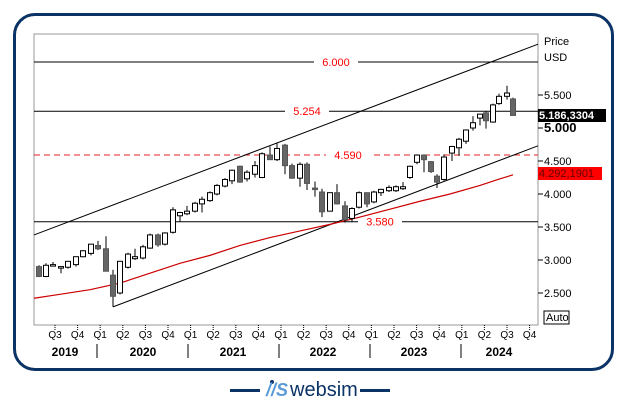 The height and width of the screenshot is (404, 633). What do you see at coordinates (560, 127) in the screenshot?
I see `y-tick-label: 5.000` at bounding box center [560, 127].